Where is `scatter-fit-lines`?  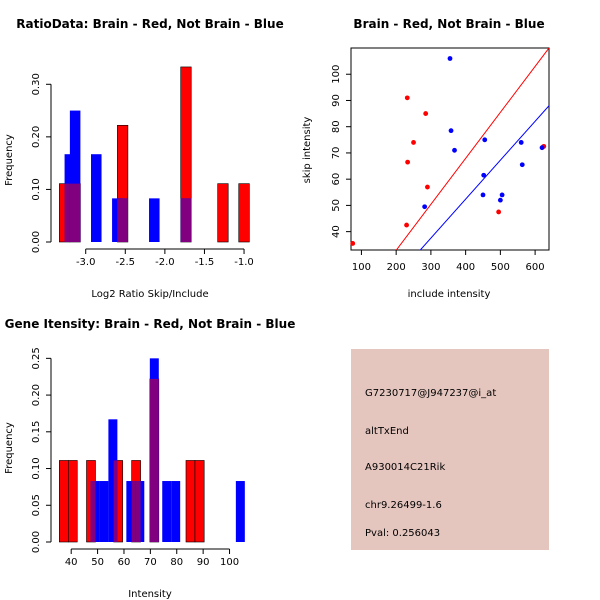 scatter-fit-lines is located at coordinates (472, 149).